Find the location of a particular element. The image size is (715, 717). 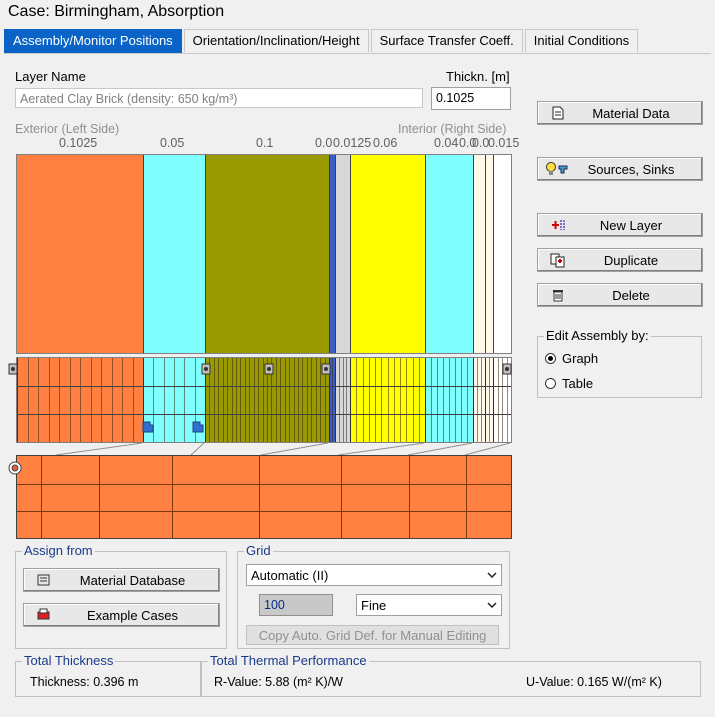

layer-thickness-label: 0.015 is located at coordinates (504, 143).